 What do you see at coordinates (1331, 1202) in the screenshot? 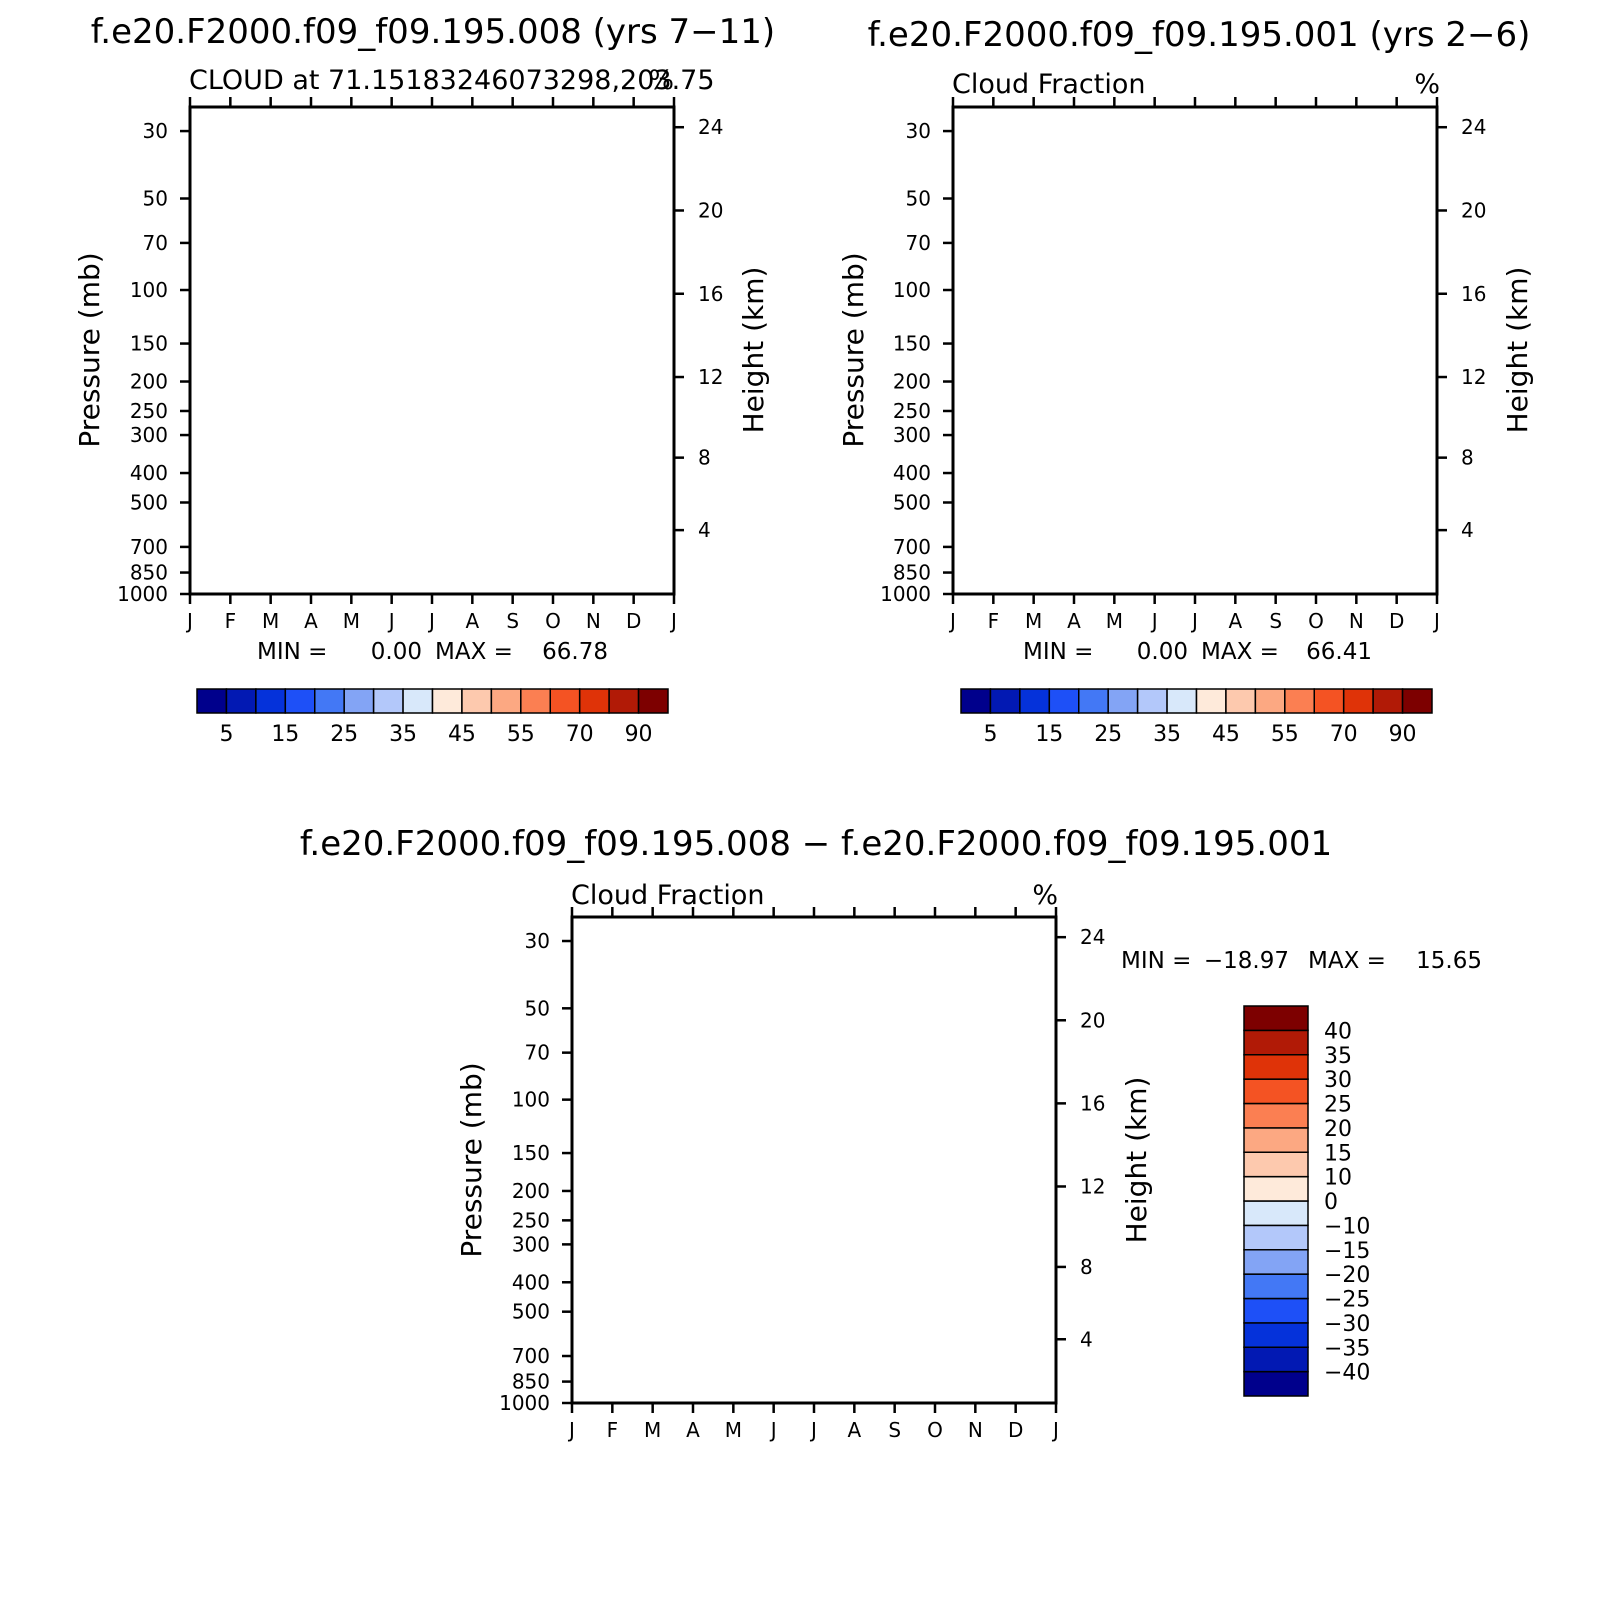
I see `colorbar-label: 0` at bounding box center [1331, 1202].